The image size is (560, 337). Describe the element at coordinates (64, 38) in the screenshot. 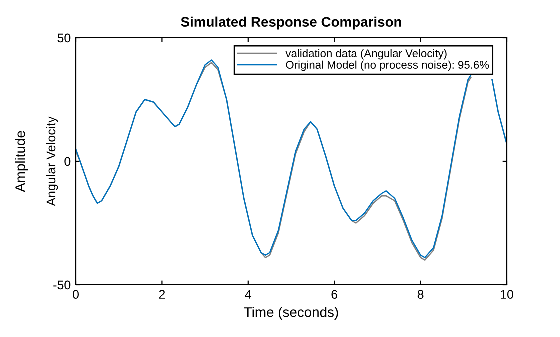

I see `y-tick-label: 50` at that location.